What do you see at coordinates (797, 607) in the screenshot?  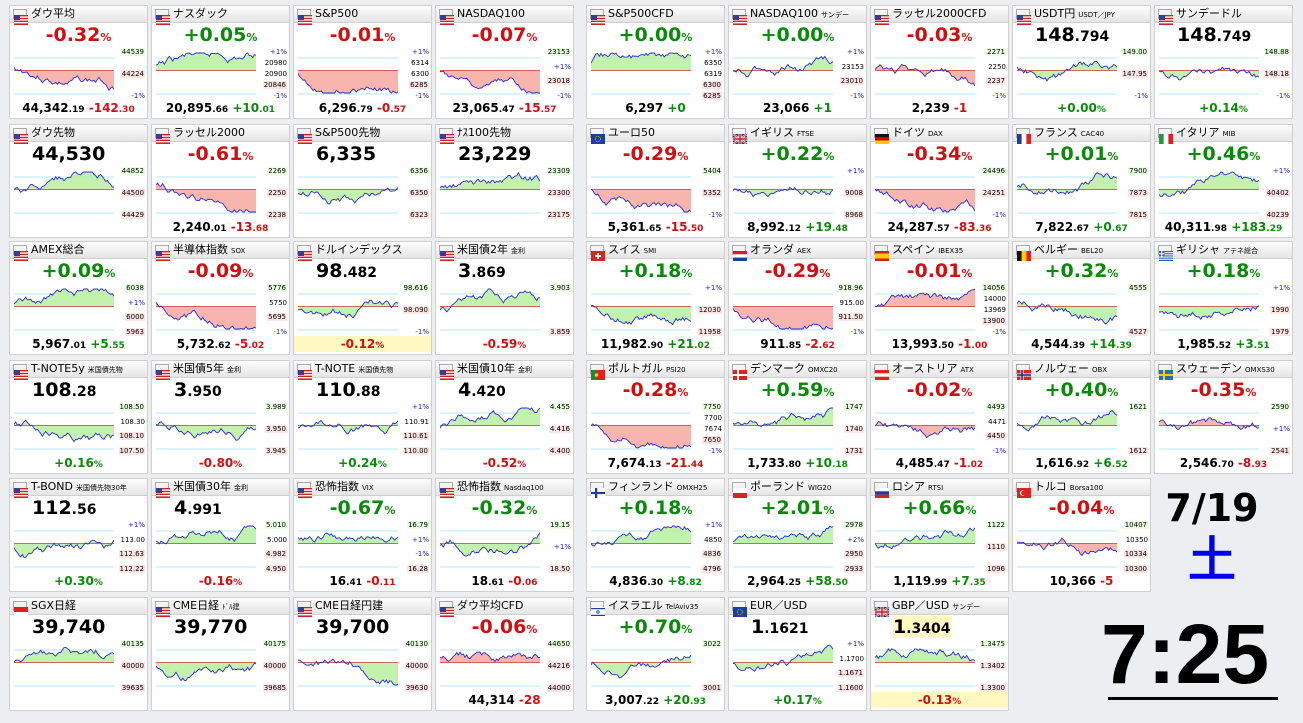 I see `tile-header: EUR／USD` at bounding box center [797, 607].